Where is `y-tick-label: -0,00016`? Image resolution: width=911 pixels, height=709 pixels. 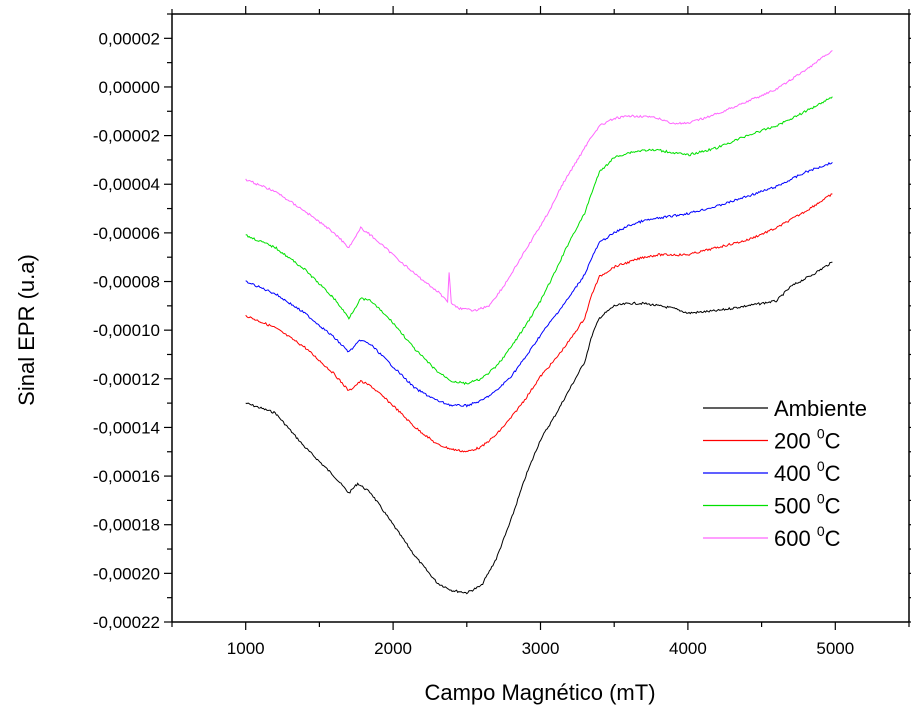
y-tick-label: -0,00016 is located at coordinates (126, 476).